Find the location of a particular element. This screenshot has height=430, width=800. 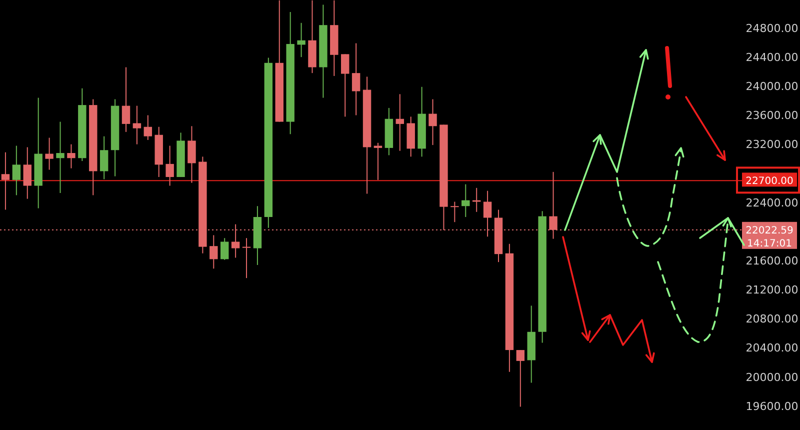

y-tick-label: 19600.00 is located at coordinates (772, 406).